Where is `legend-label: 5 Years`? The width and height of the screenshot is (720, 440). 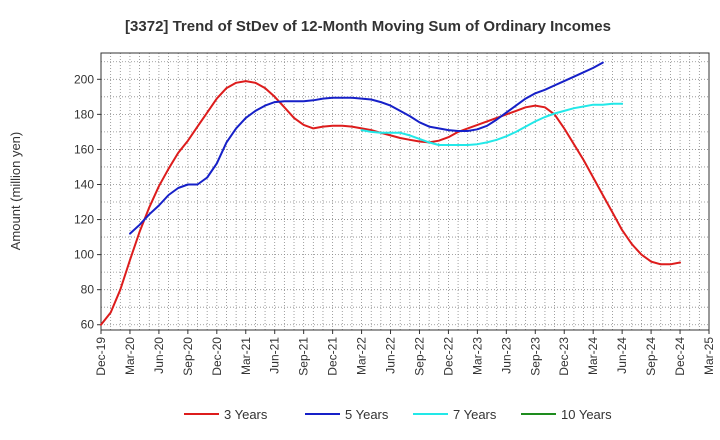
legend-label: 5 Years is located at coordinates (367, 414).